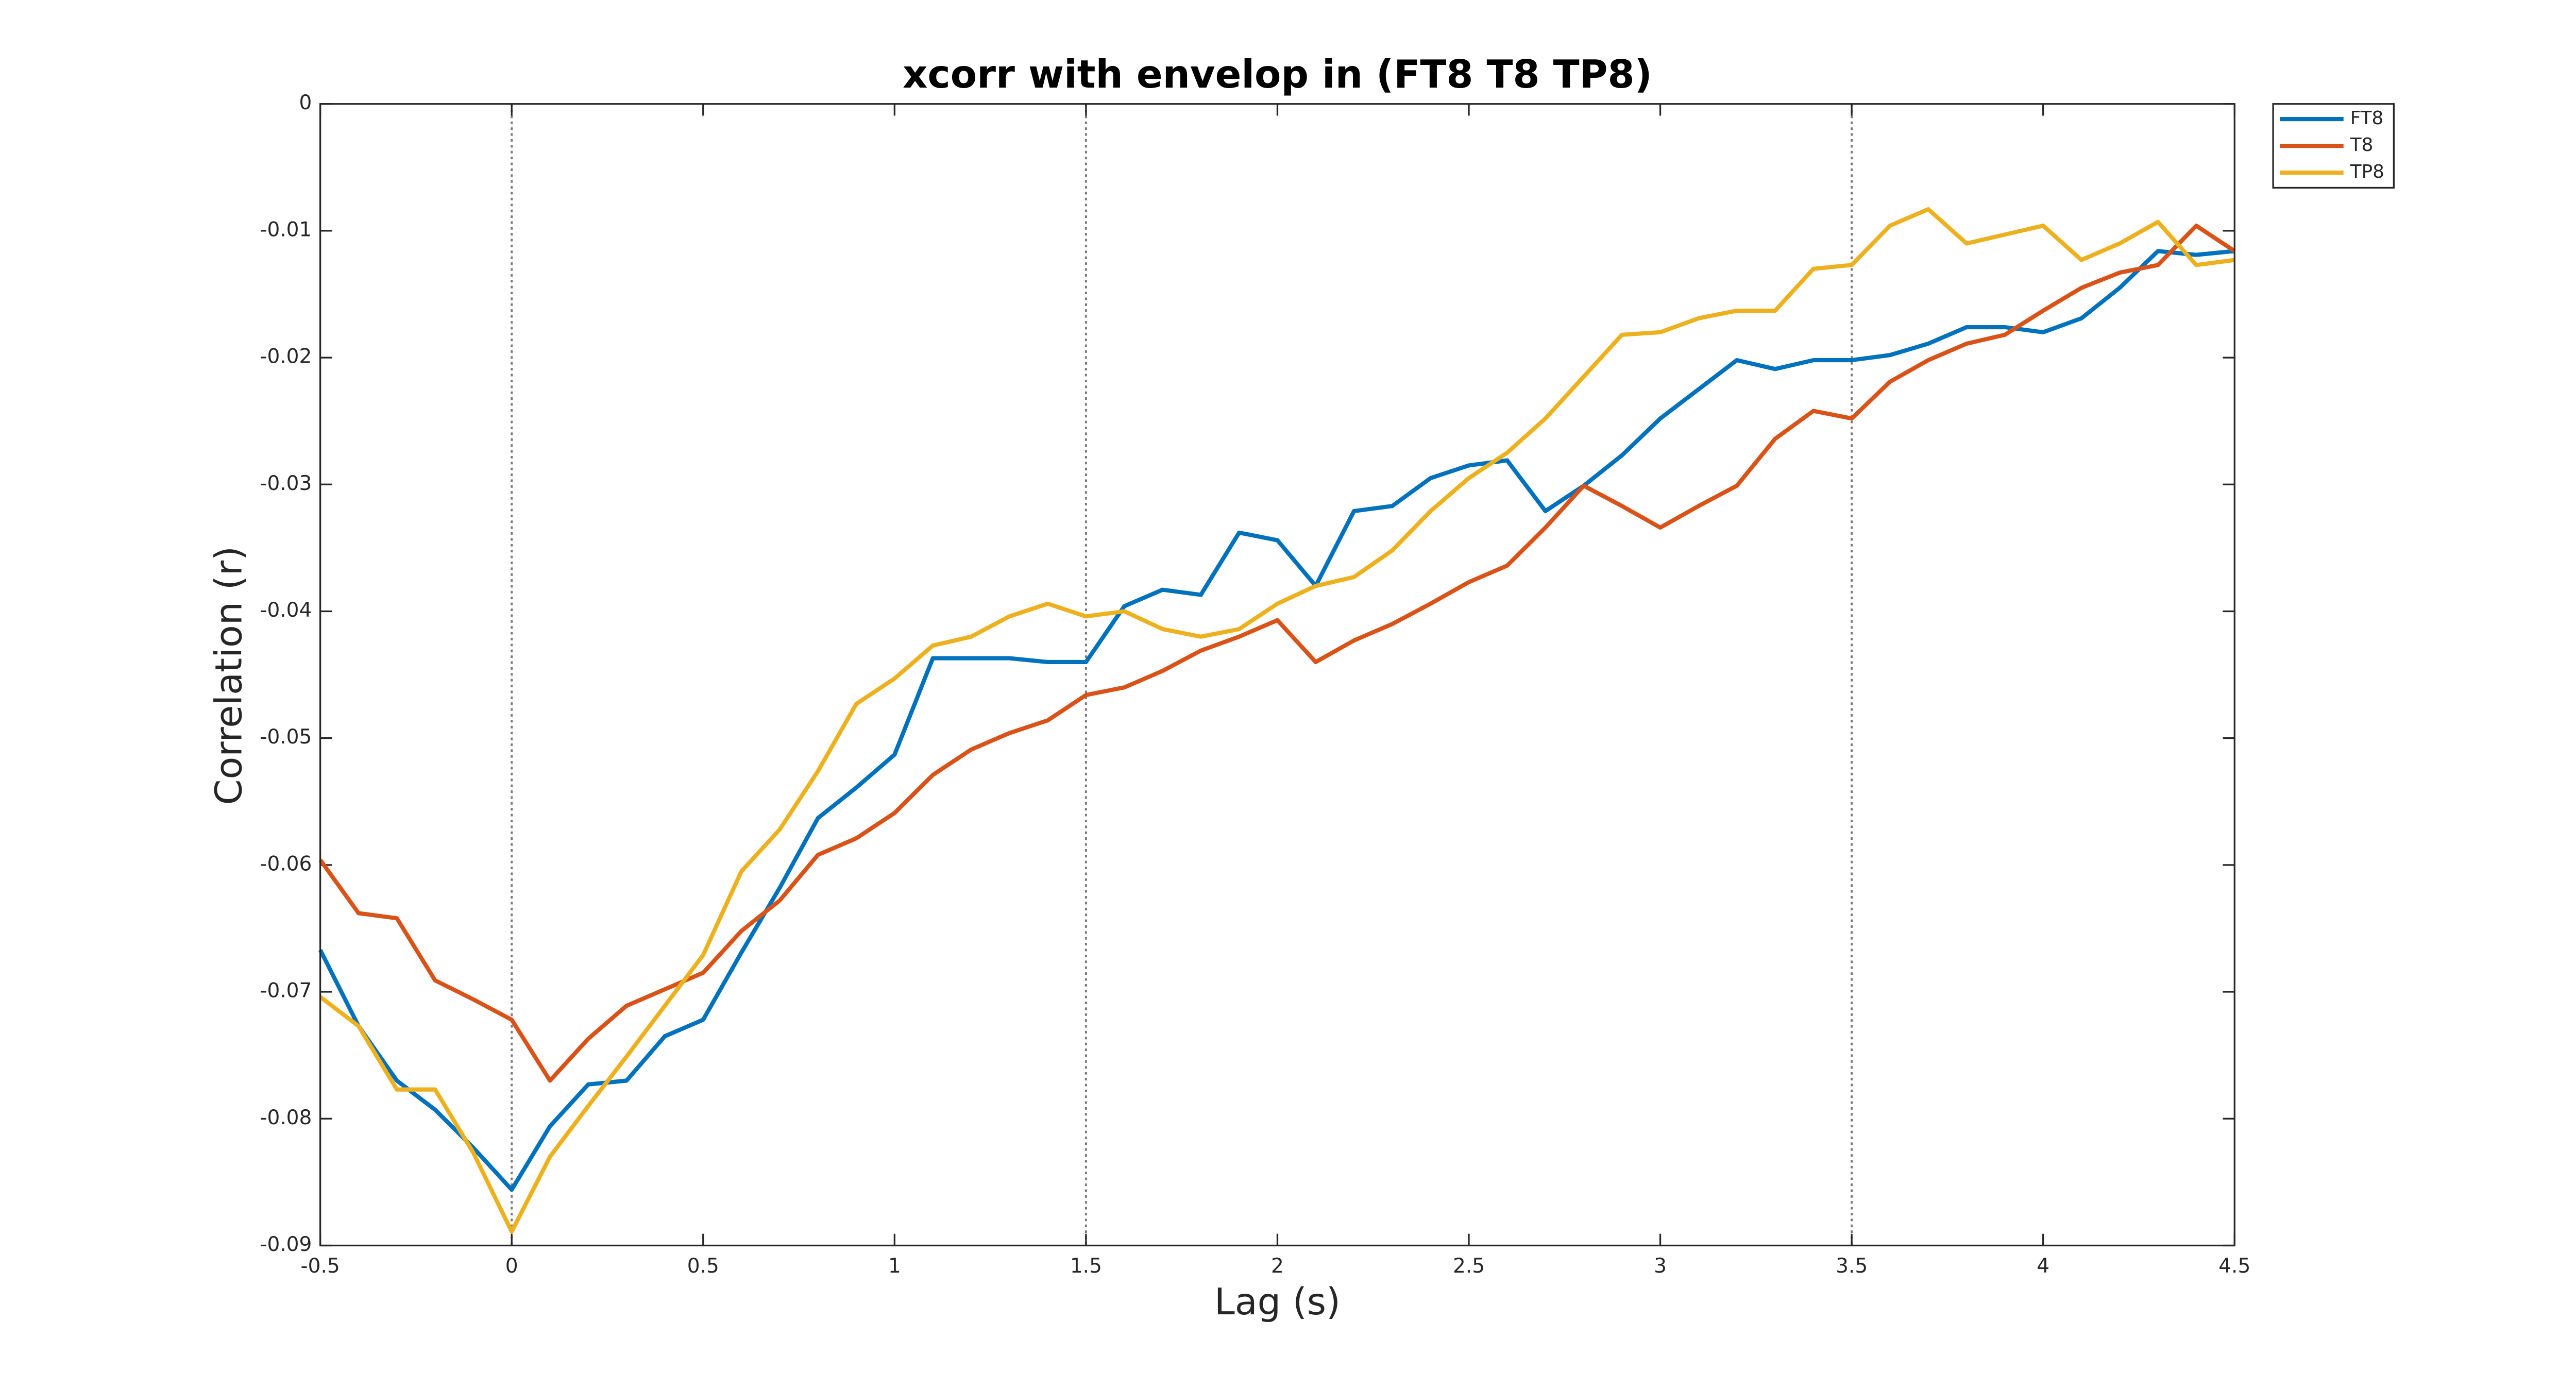 The height and width of the screenshot is (1388, 2576). What do you see at coordinates (286, 1244) in the screenshot?
I see `y-tick-label: -0.09` at bounding box center [286, 1244].